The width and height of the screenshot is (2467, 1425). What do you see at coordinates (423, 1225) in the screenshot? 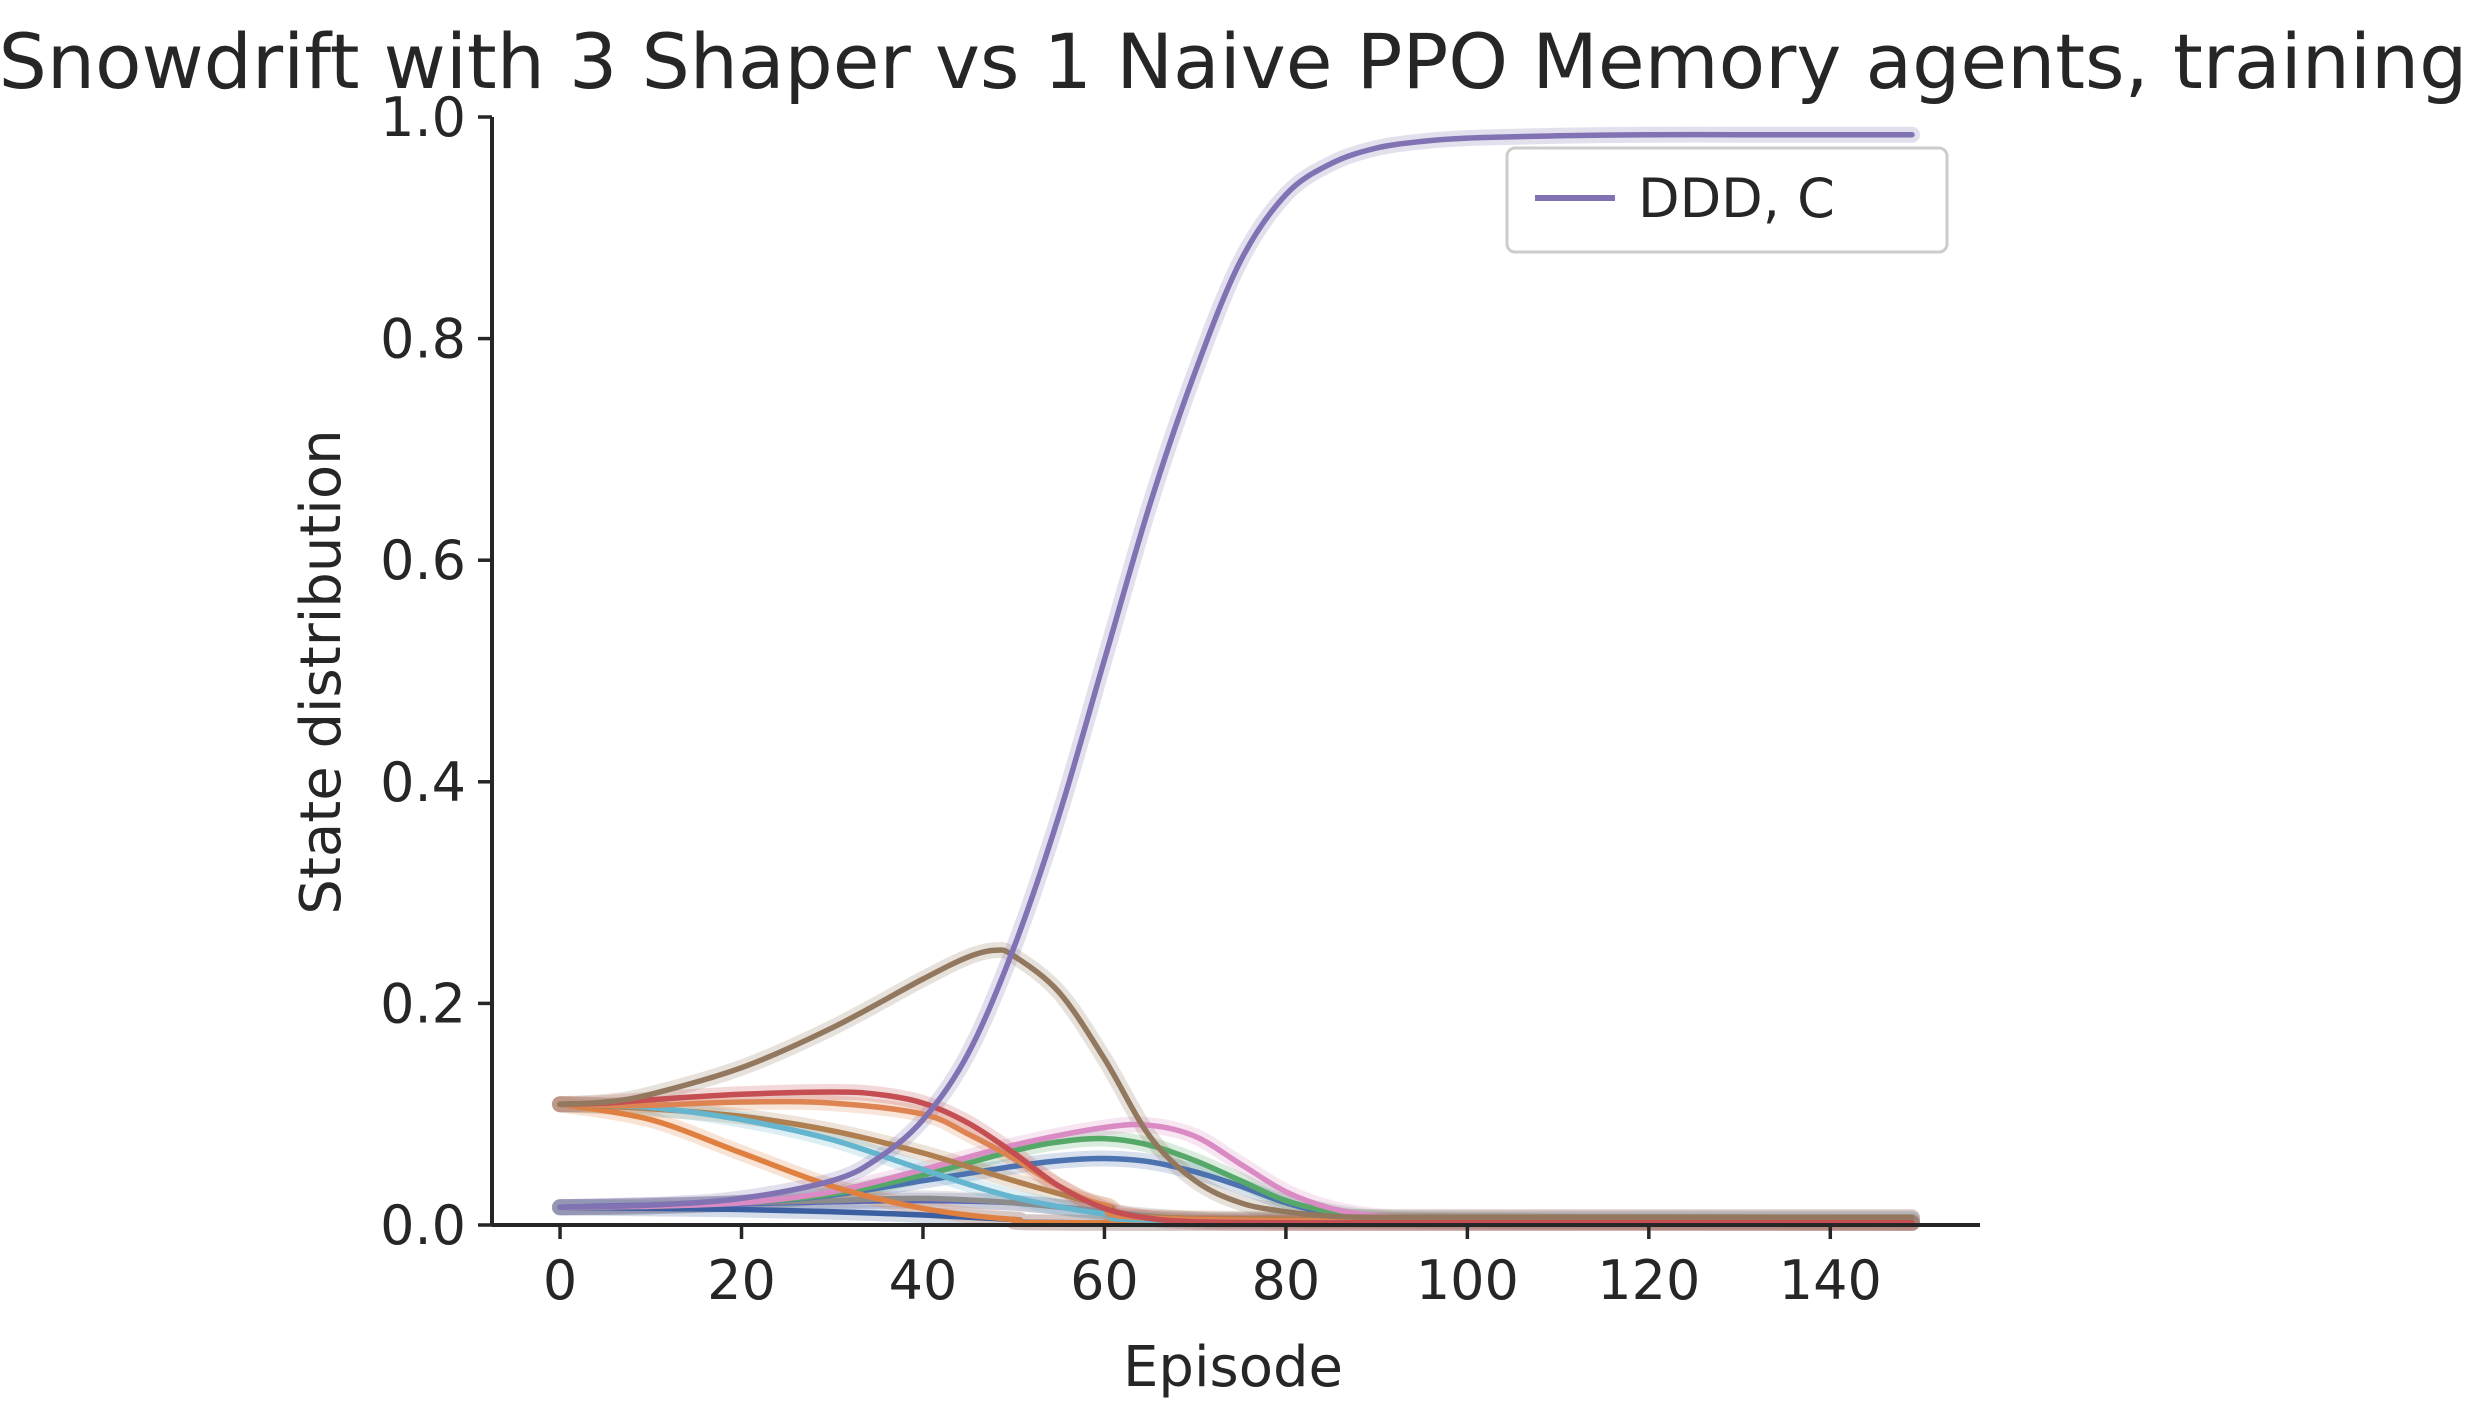
I see `y-tick-label: 0.0` at bounding box center [423, 1225].